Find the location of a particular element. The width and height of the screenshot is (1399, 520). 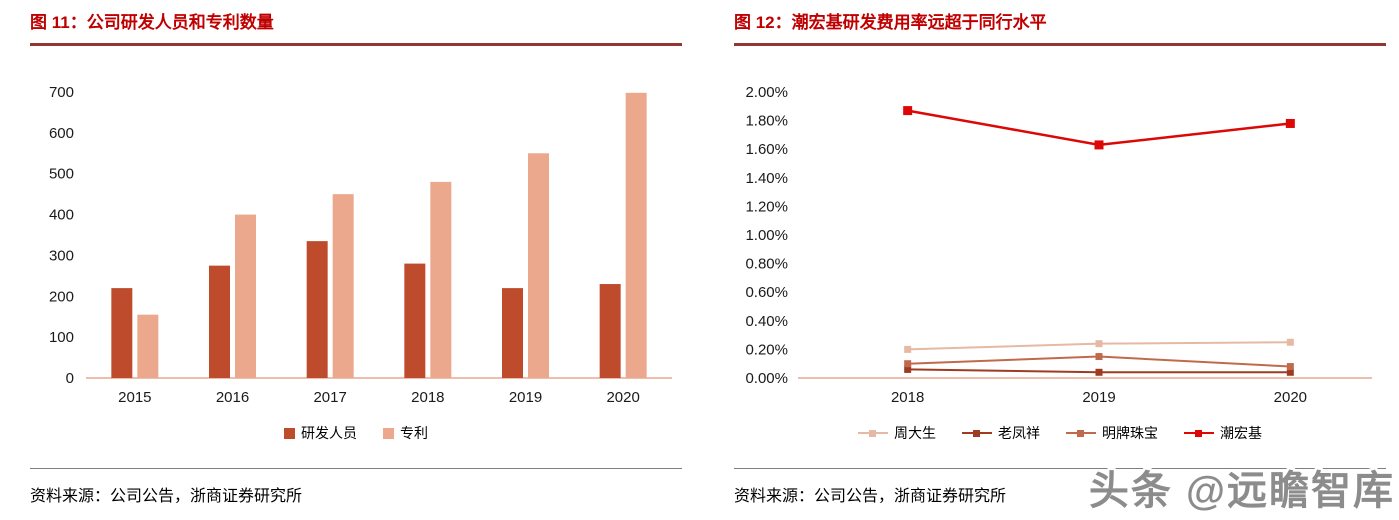

figure-12-source-block: 资料来源：公司公告，浙商证券研究所 is located at coordinates (1060, 490).